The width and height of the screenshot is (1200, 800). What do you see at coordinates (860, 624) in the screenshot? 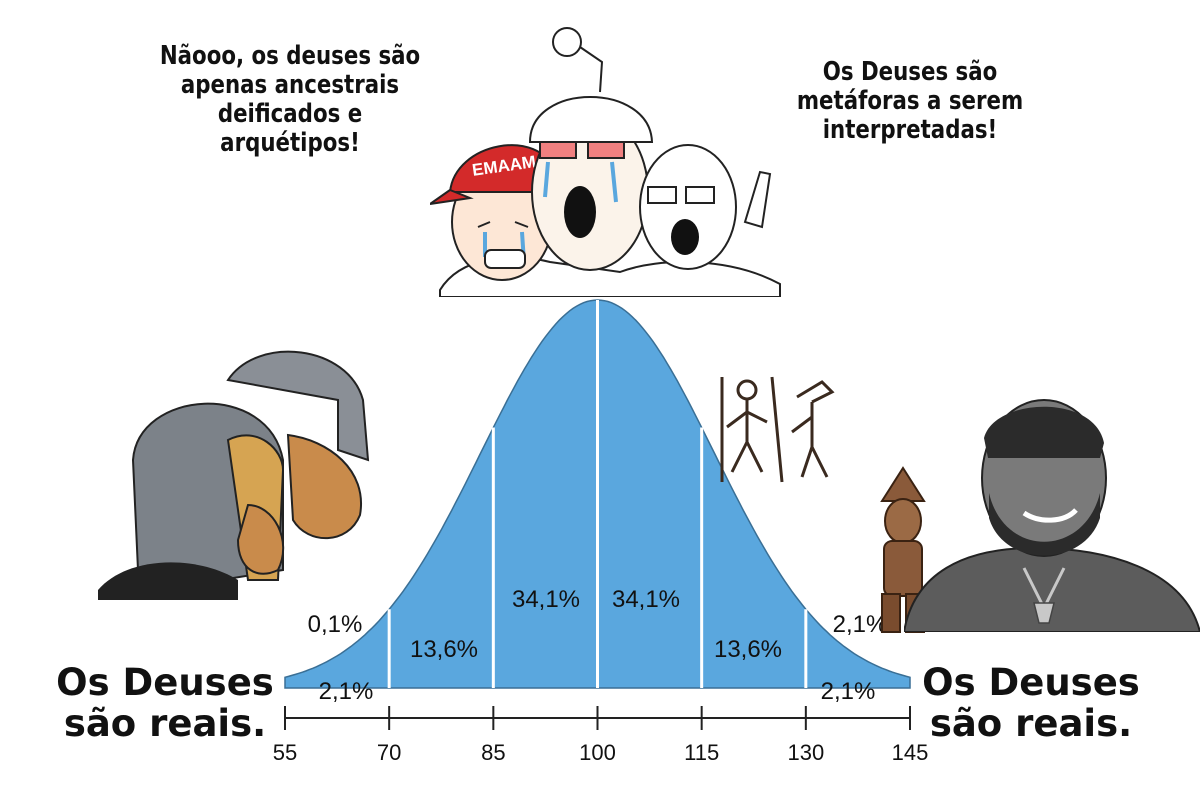
I see `pct-label-tail-right: 2,1%` at bounding box center [860, 624].